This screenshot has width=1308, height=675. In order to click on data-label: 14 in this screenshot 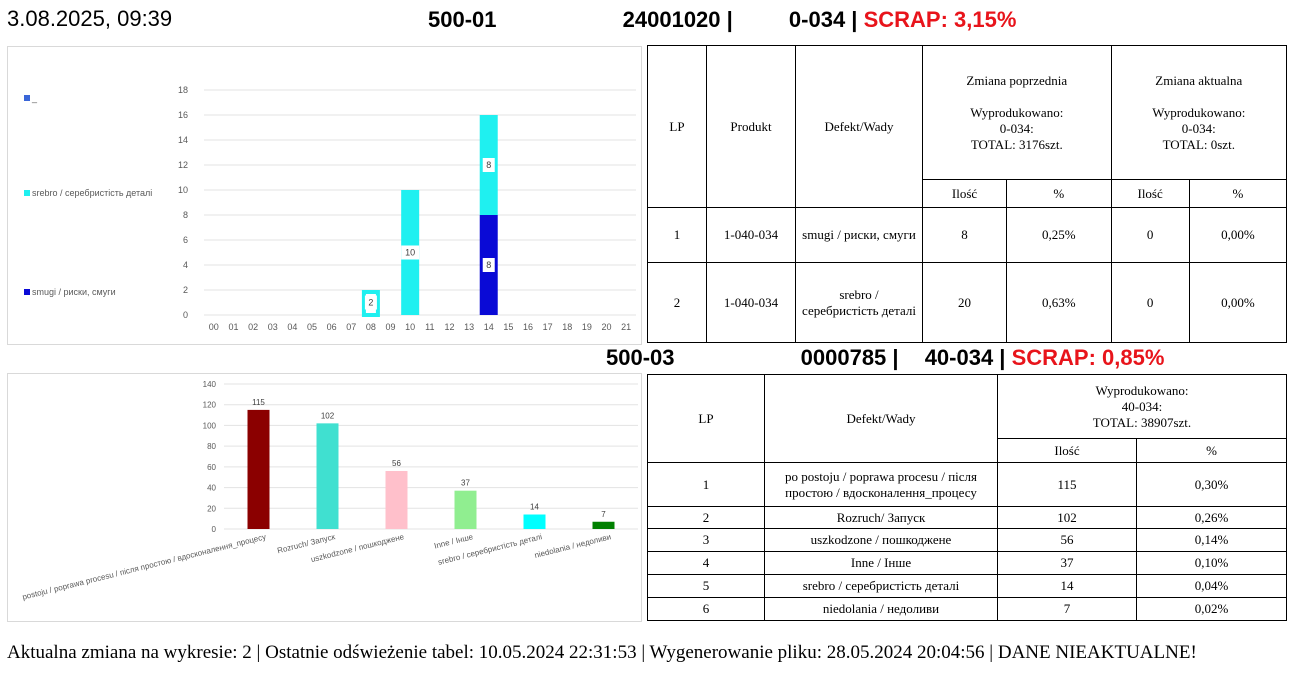, I will do `click(534, 507)`.